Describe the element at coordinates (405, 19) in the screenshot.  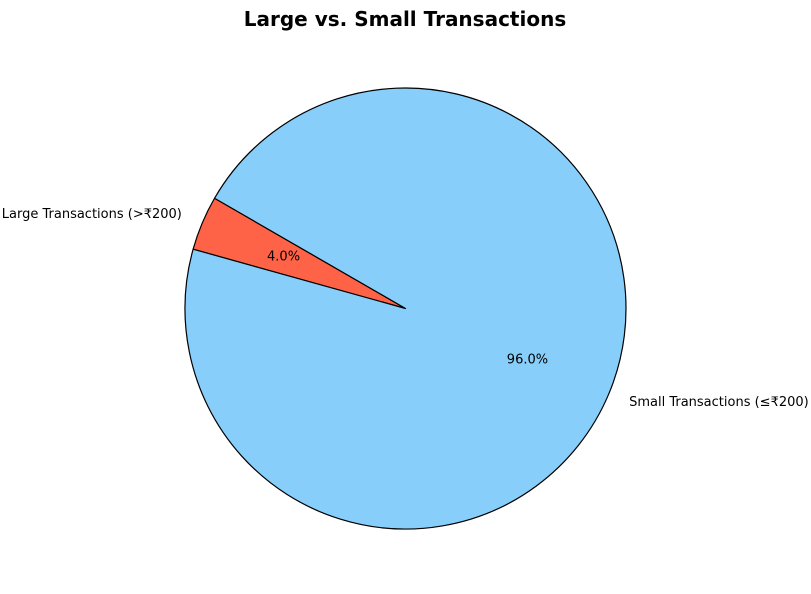
I see `chart-title: Large vs. Small Transactions` at that location.